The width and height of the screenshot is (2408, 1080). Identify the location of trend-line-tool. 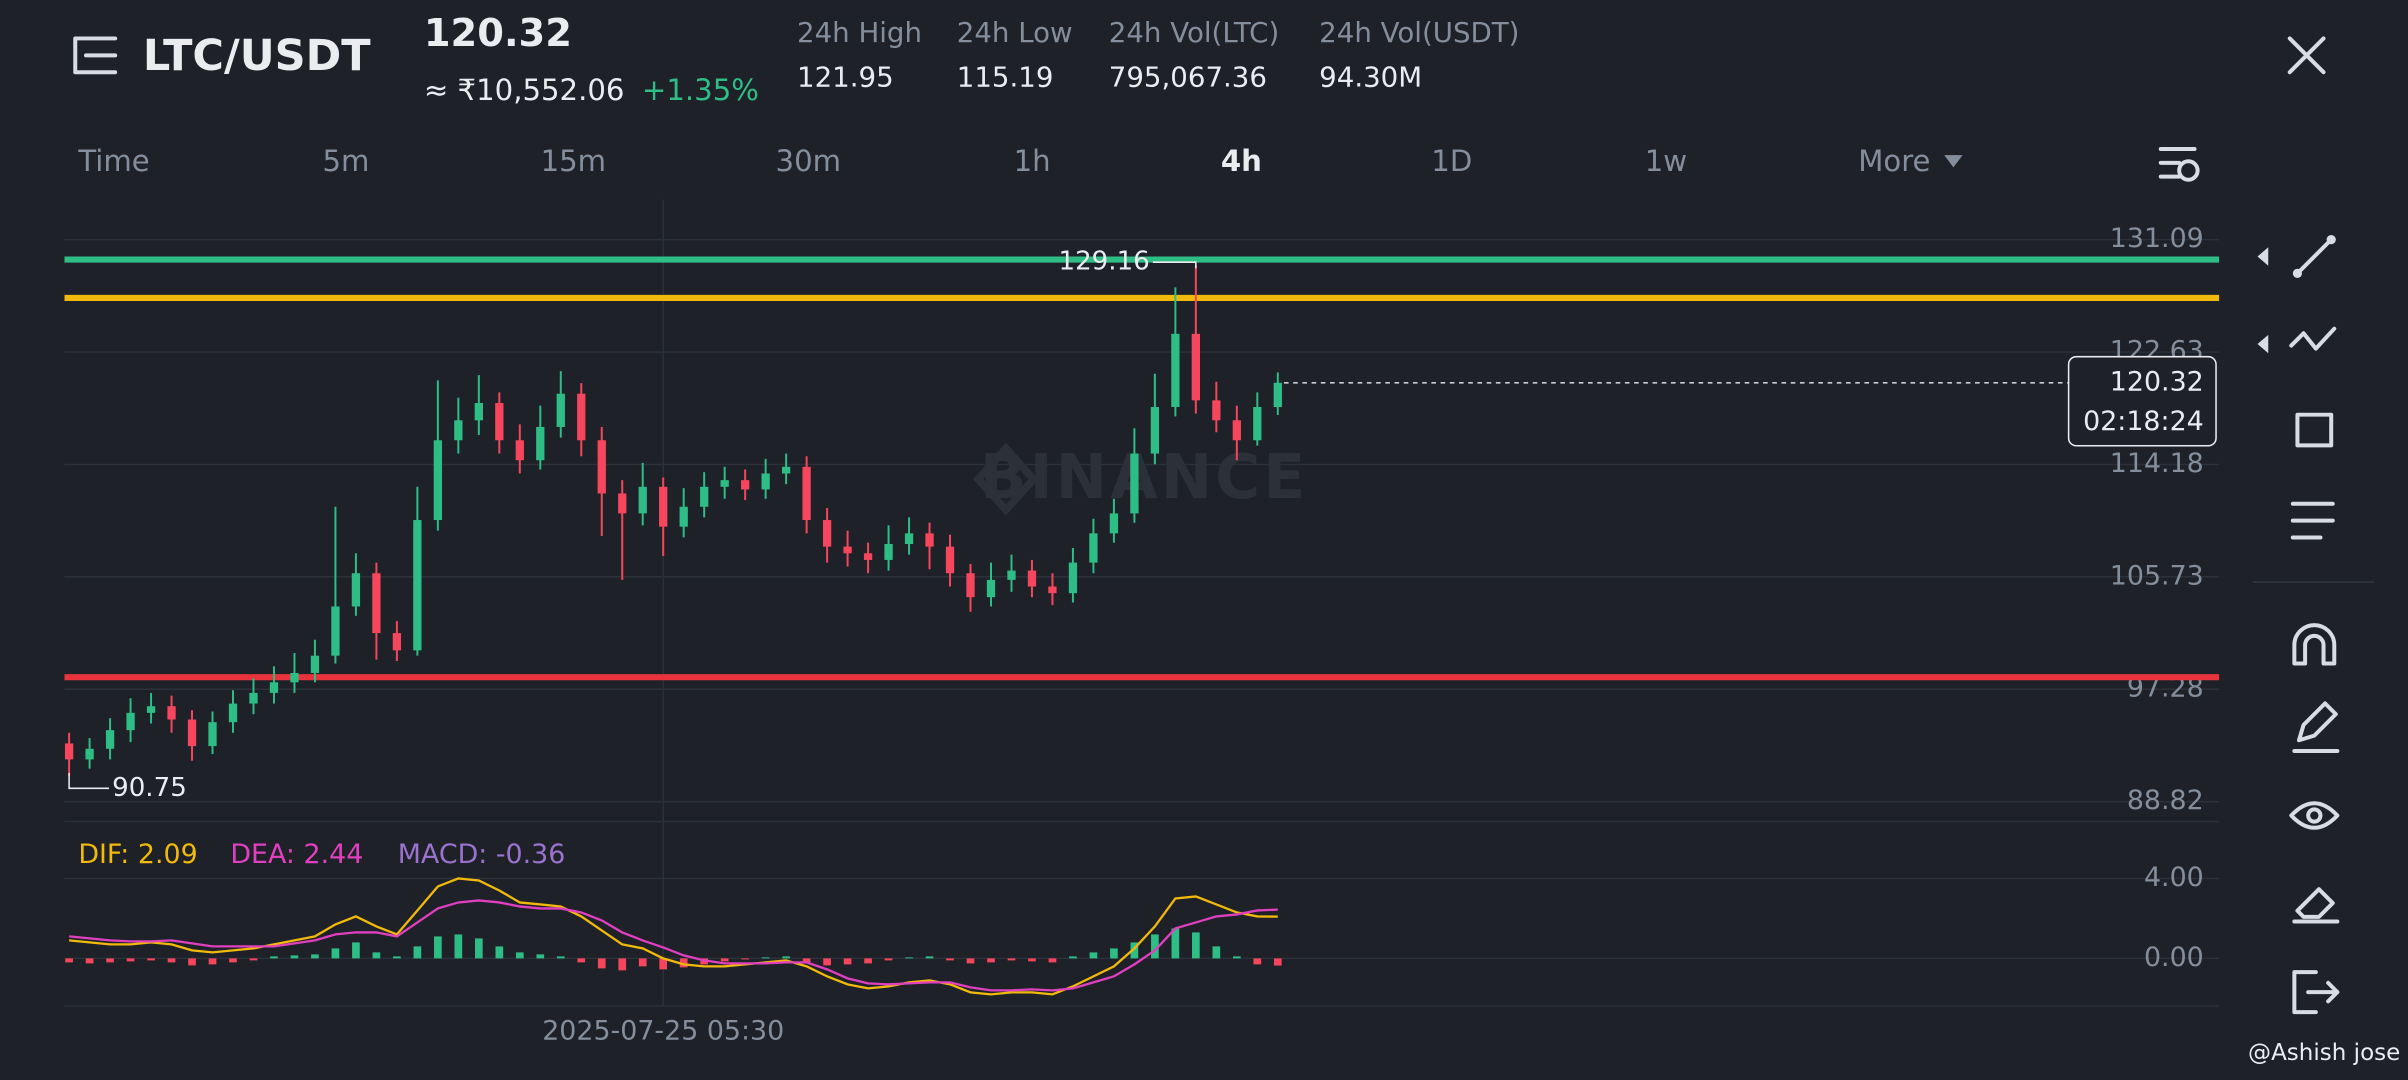
(2314, 257).